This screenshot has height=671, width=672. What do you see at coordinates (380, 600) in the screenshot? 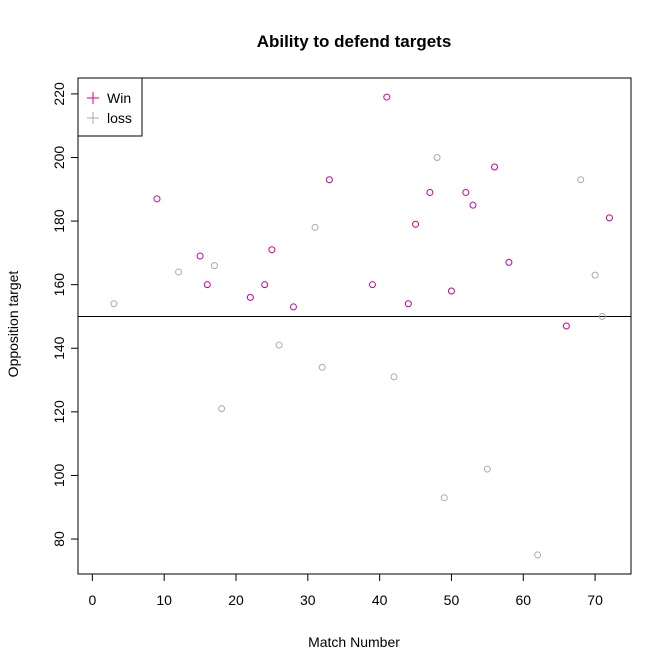
I see `x-tick-label: 40` at bounding box center [380, 600].